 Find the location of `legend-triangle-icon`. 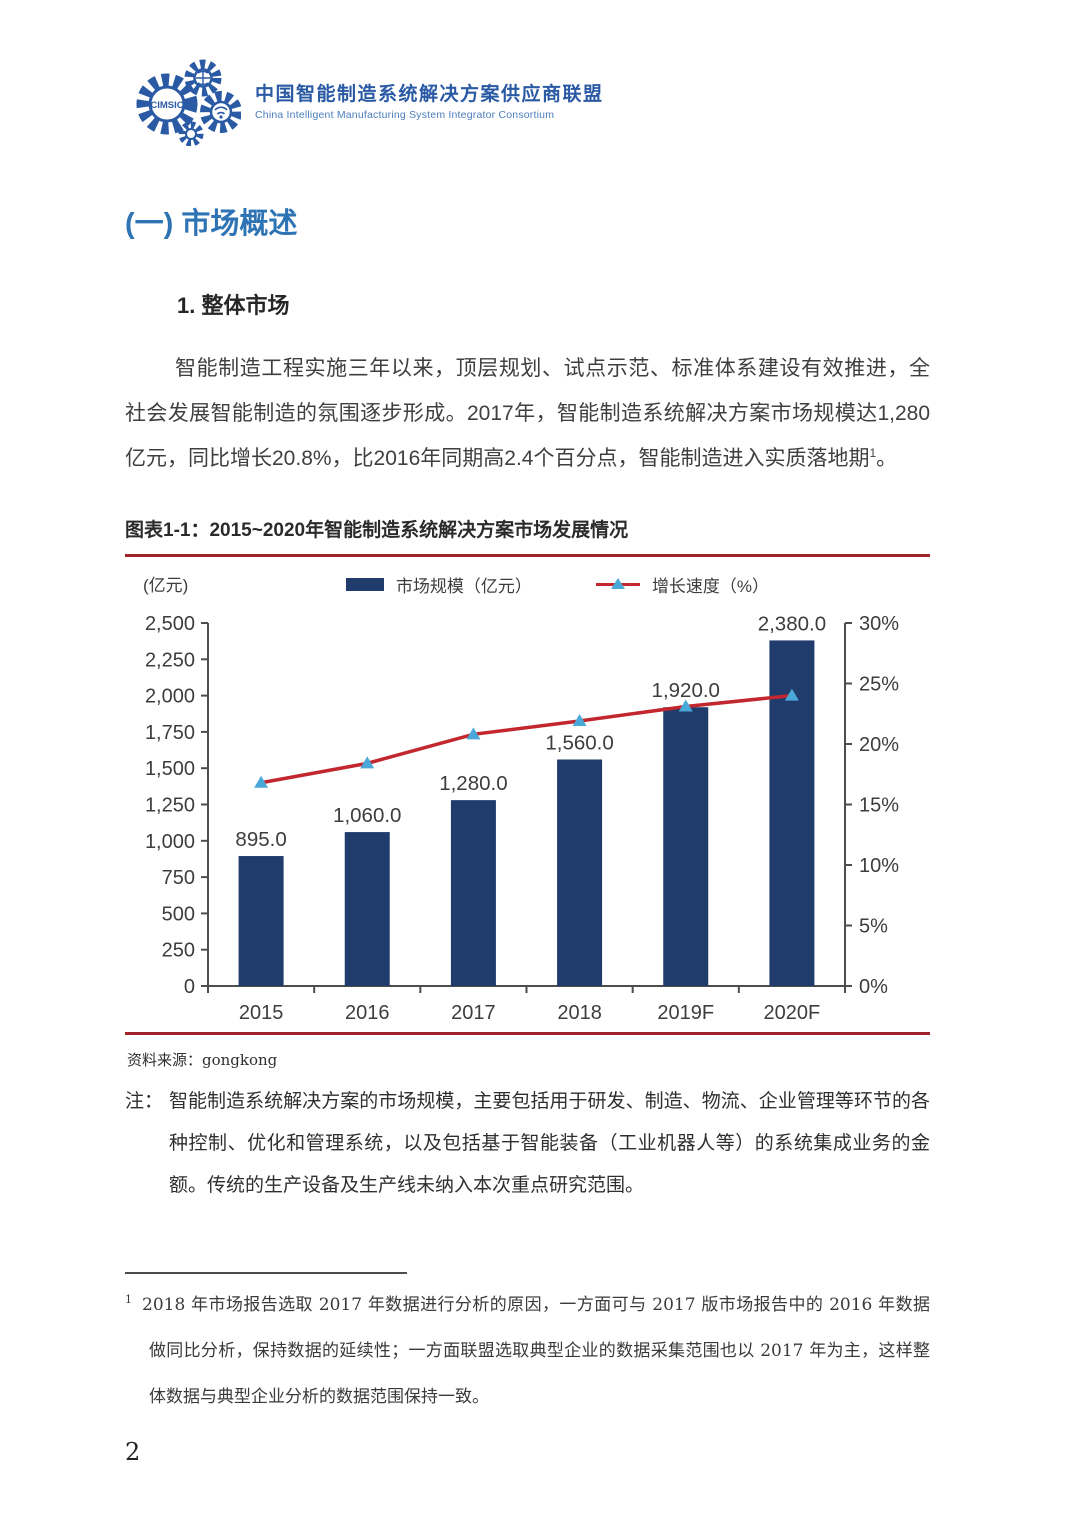

legend-triangle-icon is located at coordinates (617, 583).